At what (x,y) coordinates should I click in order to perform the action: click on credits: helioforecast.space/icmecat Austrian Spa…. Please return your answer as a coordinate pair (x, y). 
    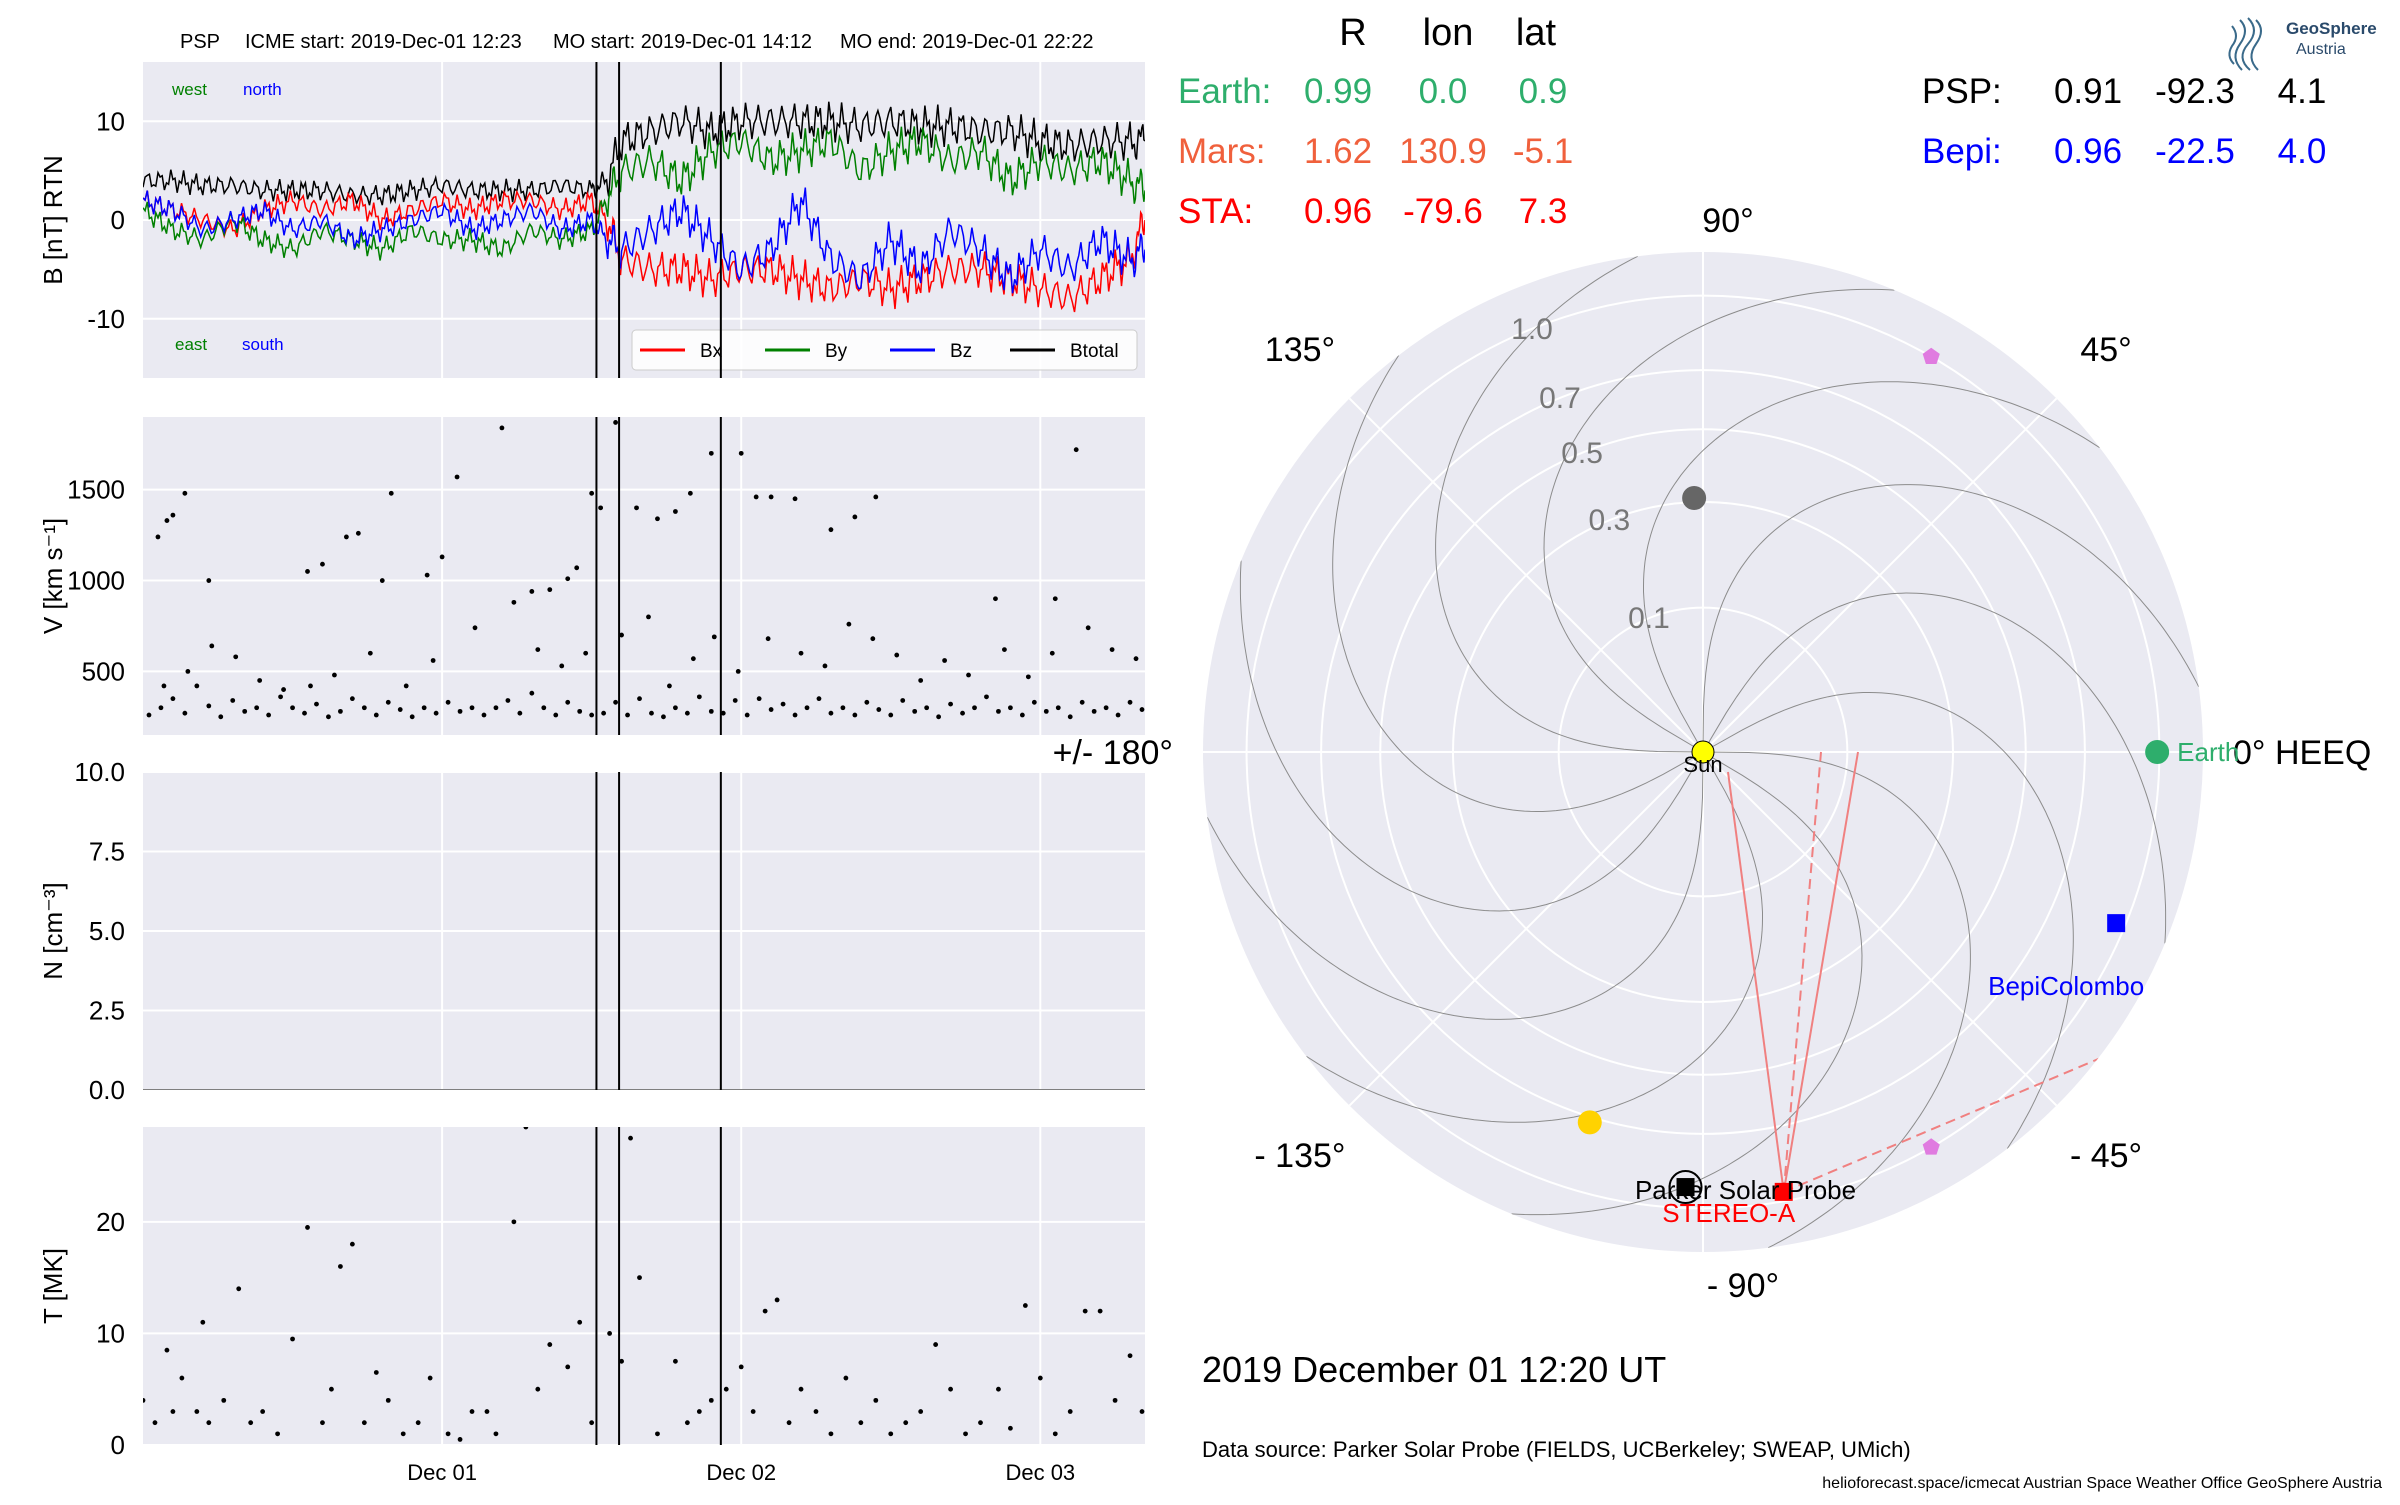
    Looking at the image, I should click on (2102, 1483).